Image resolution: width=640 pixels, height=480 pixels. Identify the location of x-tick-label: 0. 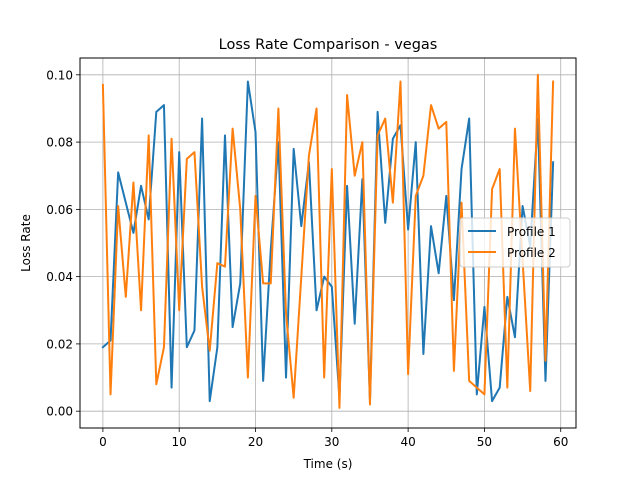
(103, 442).